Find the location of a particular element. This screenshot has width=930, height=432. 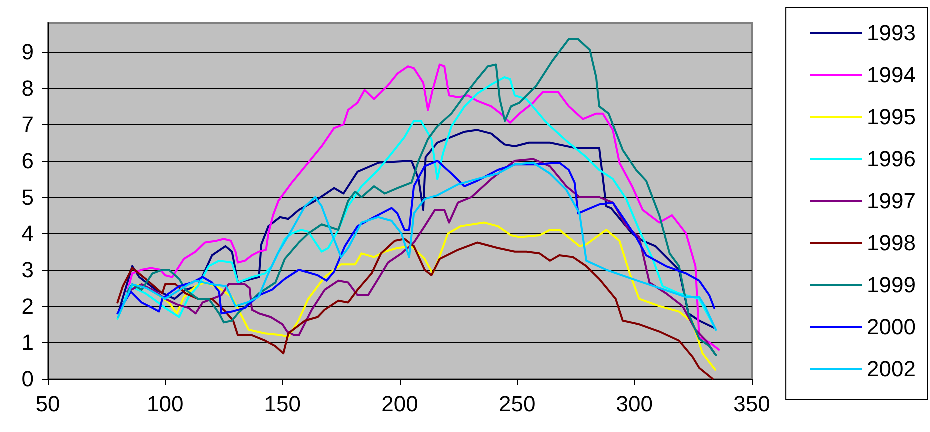

y-tick-label: 9 is located at coordinates (28, 52).